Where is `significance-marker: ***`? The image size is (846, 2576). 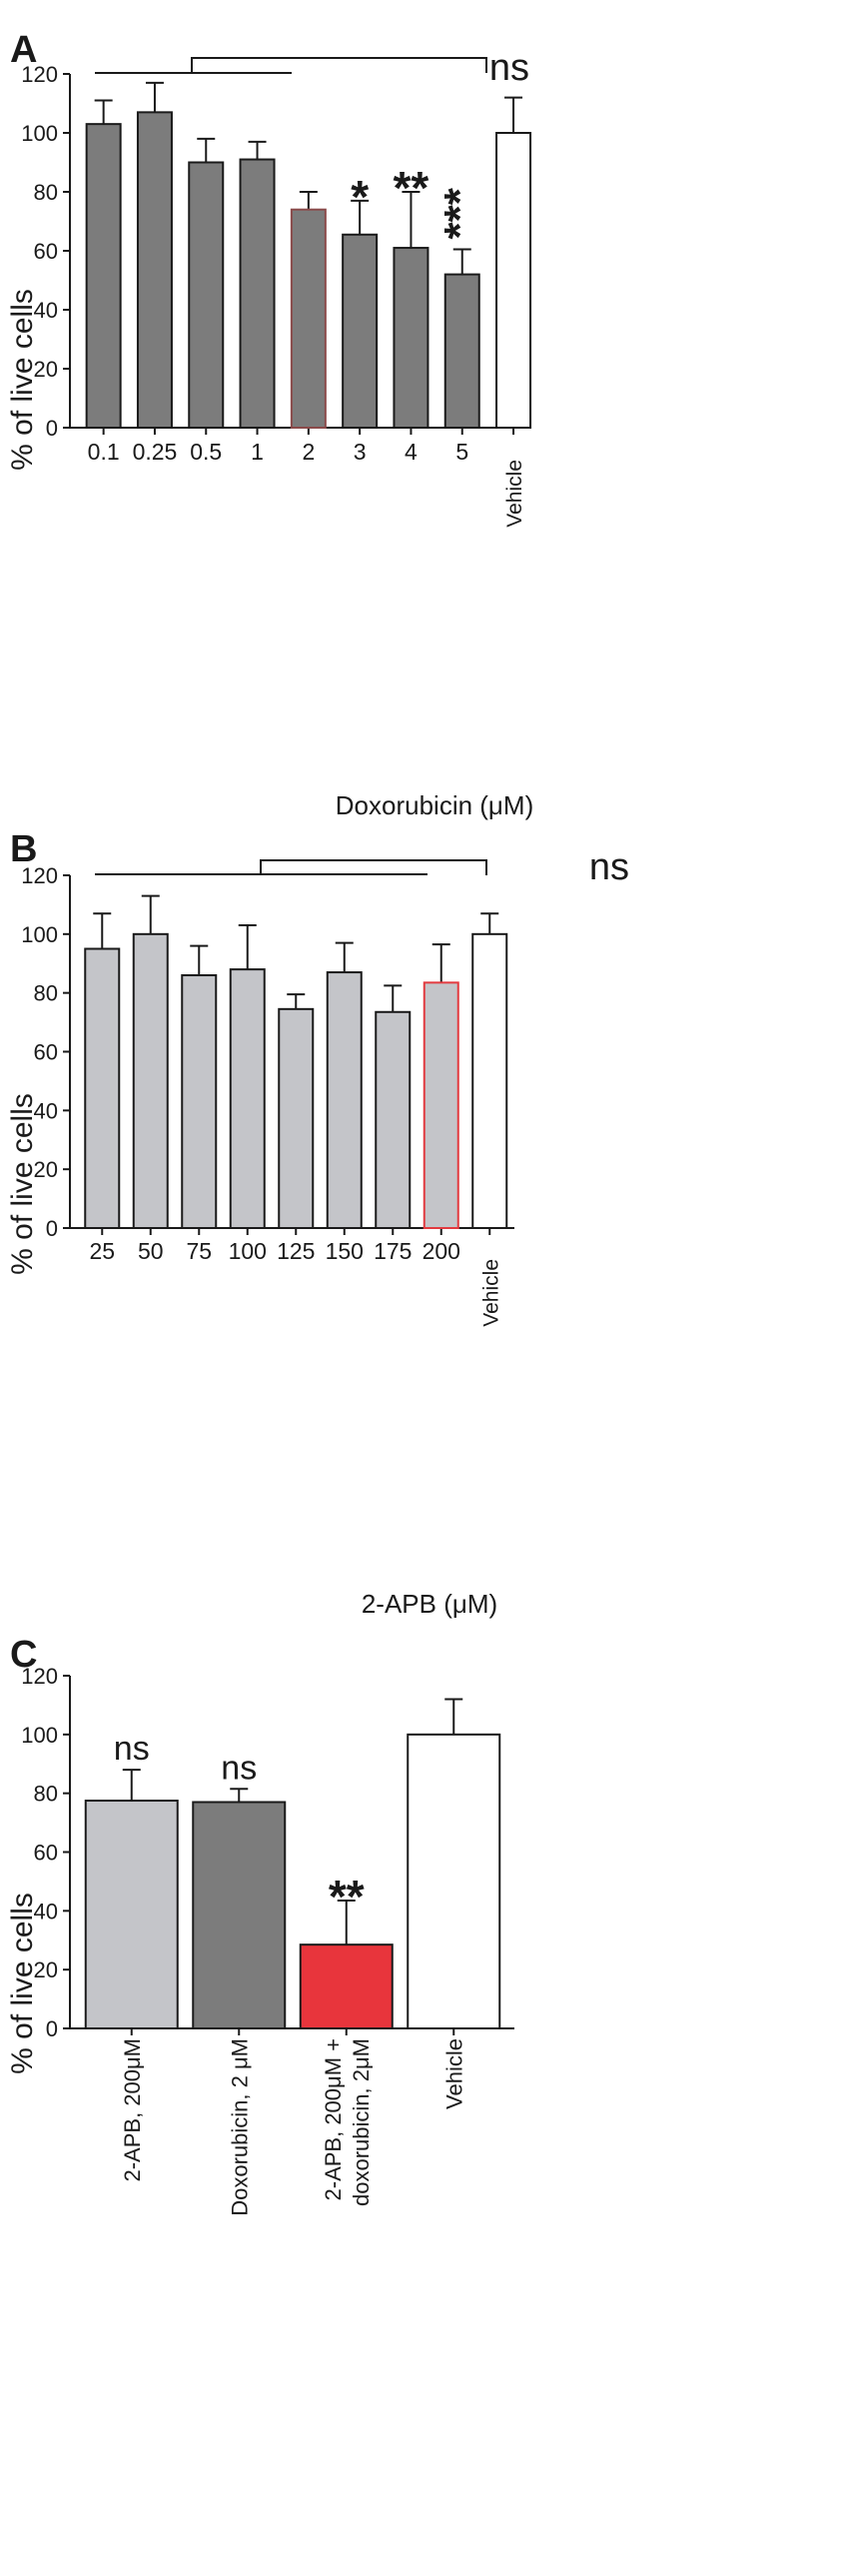 significance-marker: *** is located at coordinates (460, 213).